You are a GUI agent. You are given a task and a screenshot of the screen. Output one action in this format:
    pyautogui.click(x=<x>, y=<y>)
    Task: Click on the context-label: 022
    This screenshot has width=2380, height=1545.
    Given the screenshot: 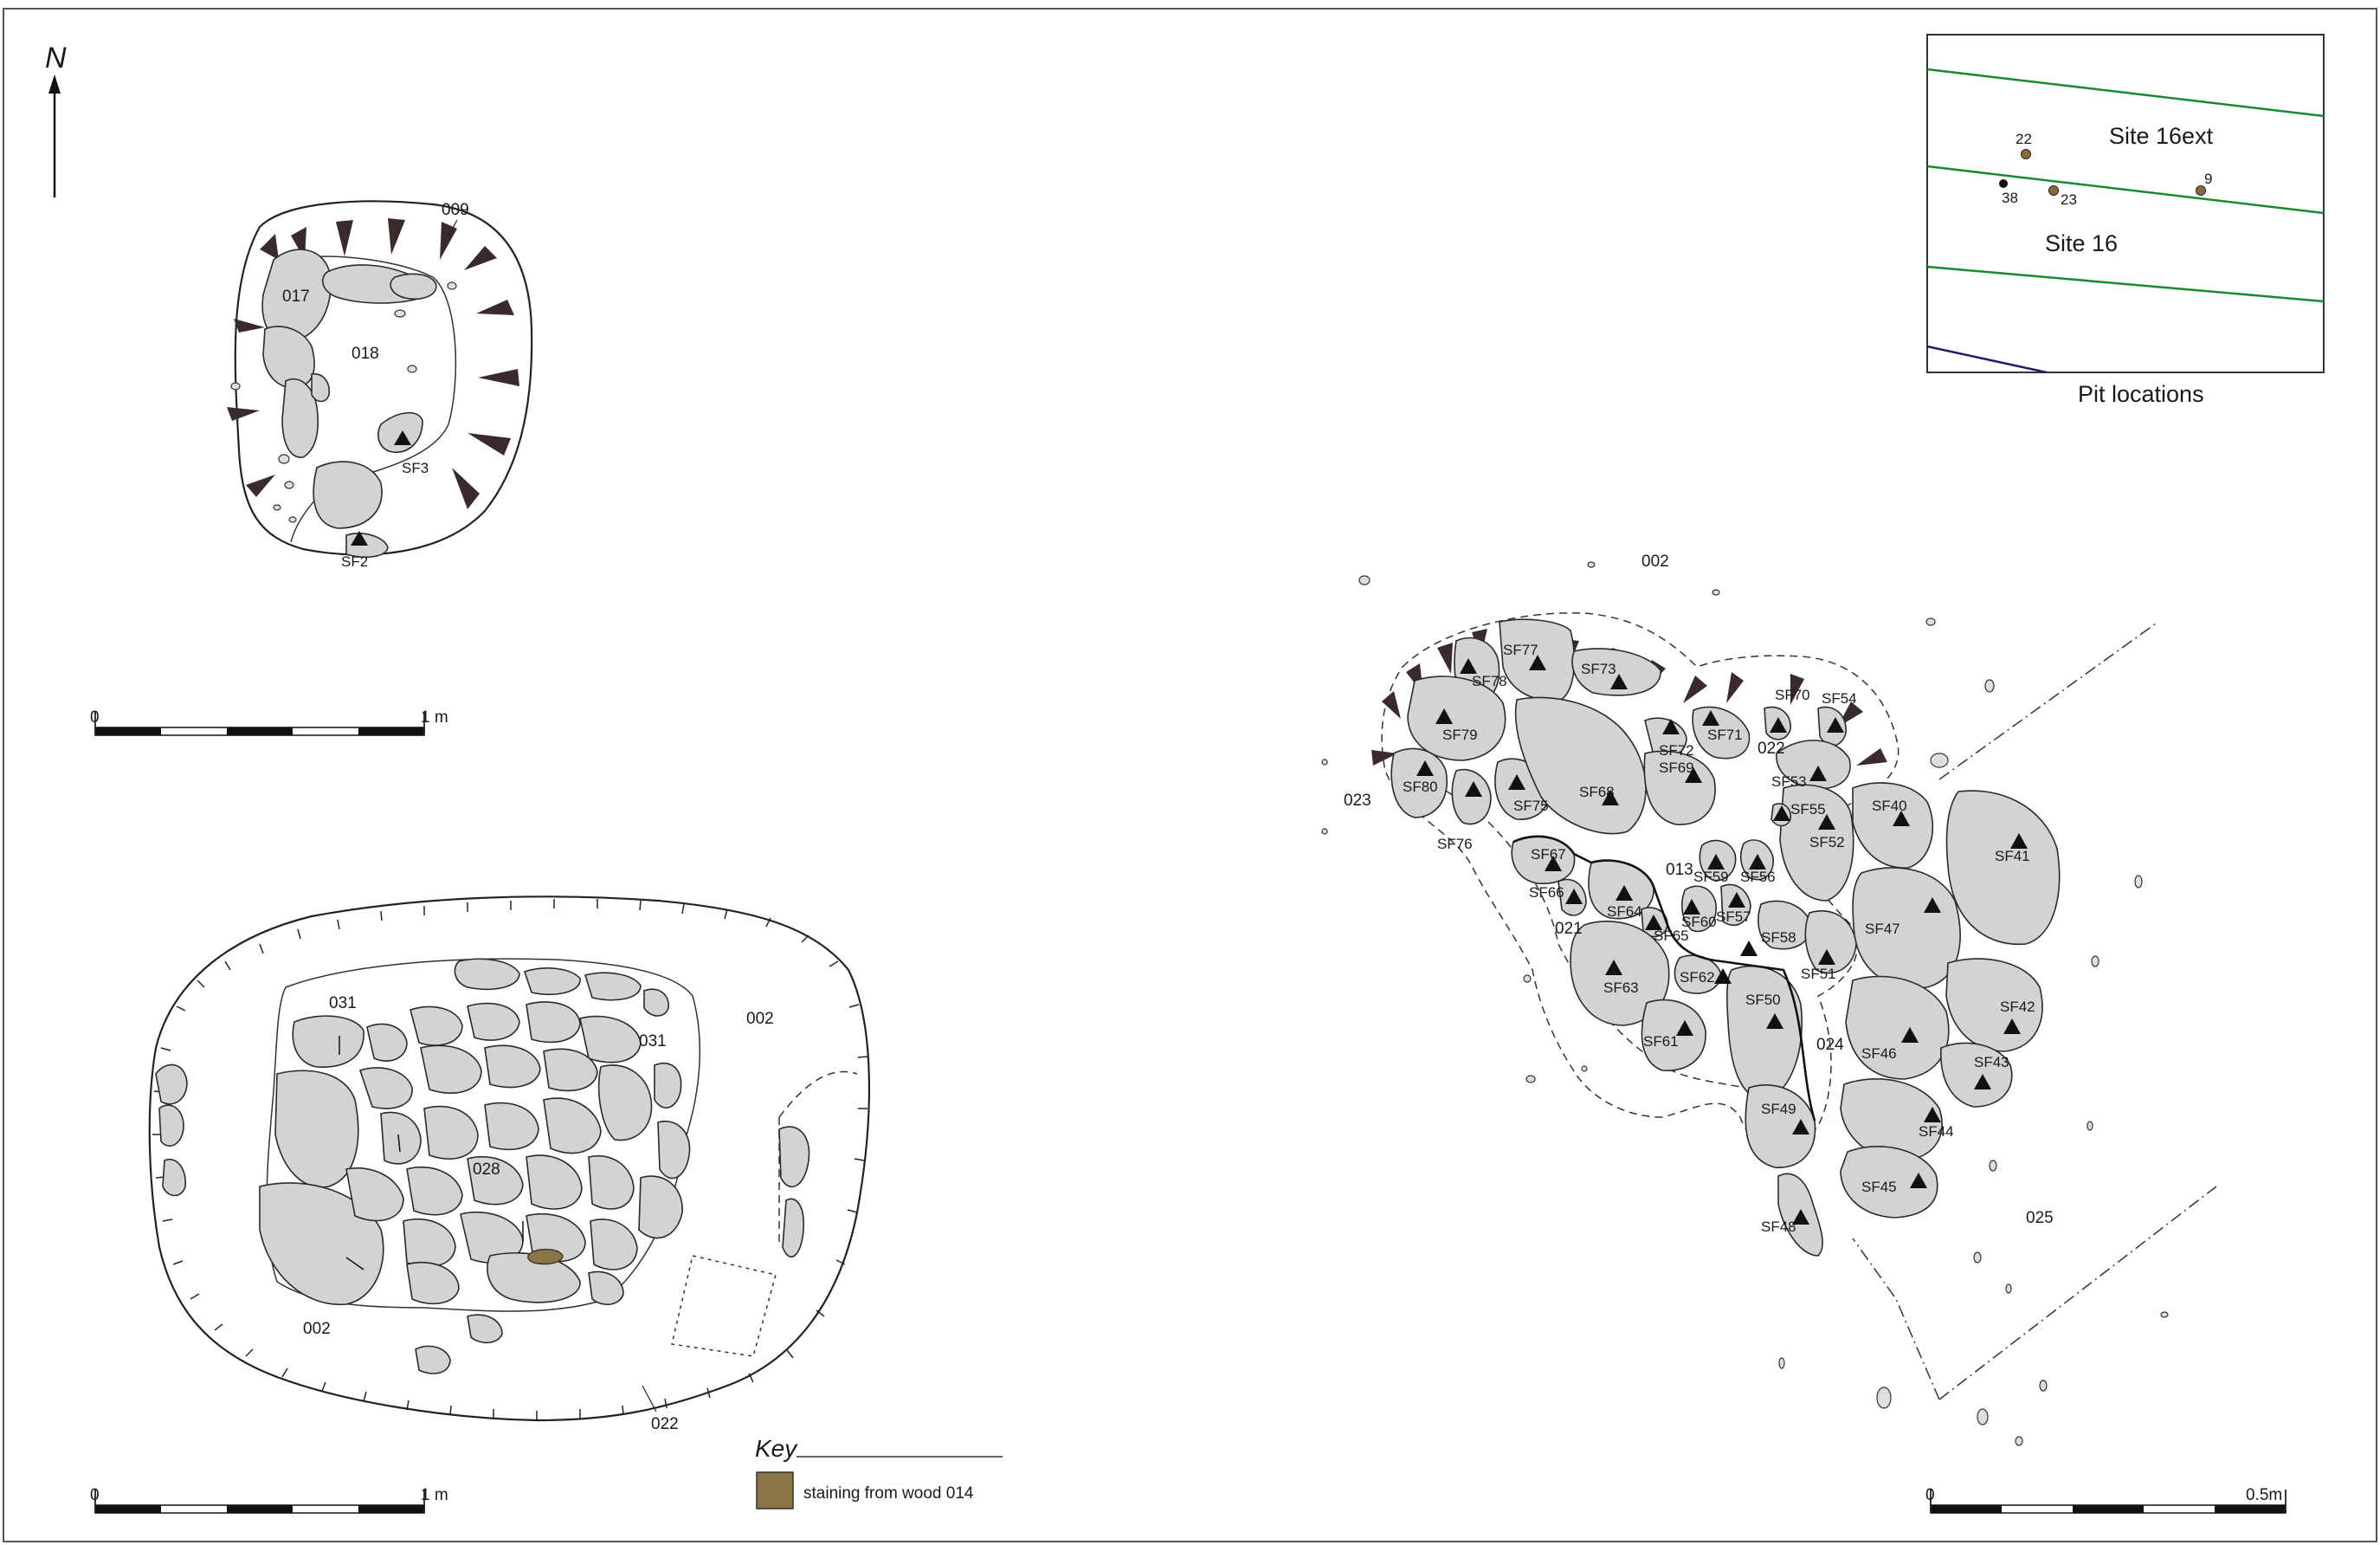 What is the action you would take?
    pyautogui.click(x=1771, y=749)
    